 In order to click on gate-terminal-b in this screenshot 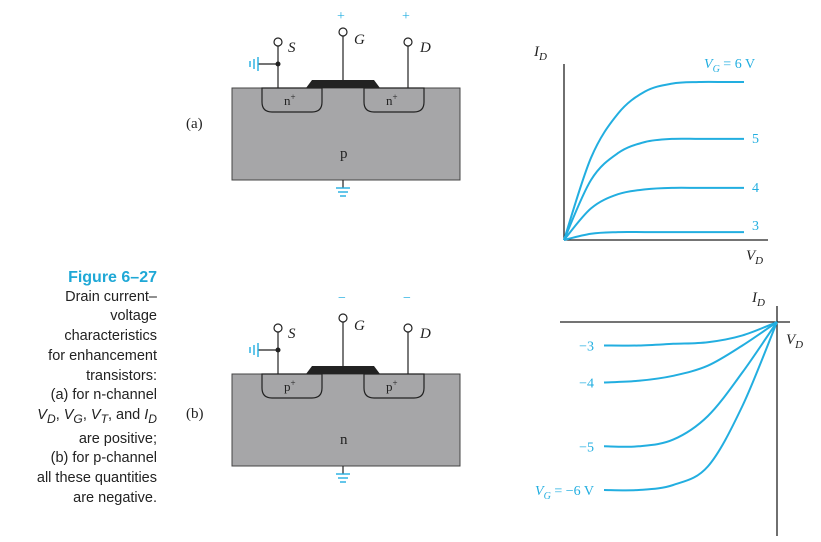, I will do `click(343, 318)`.